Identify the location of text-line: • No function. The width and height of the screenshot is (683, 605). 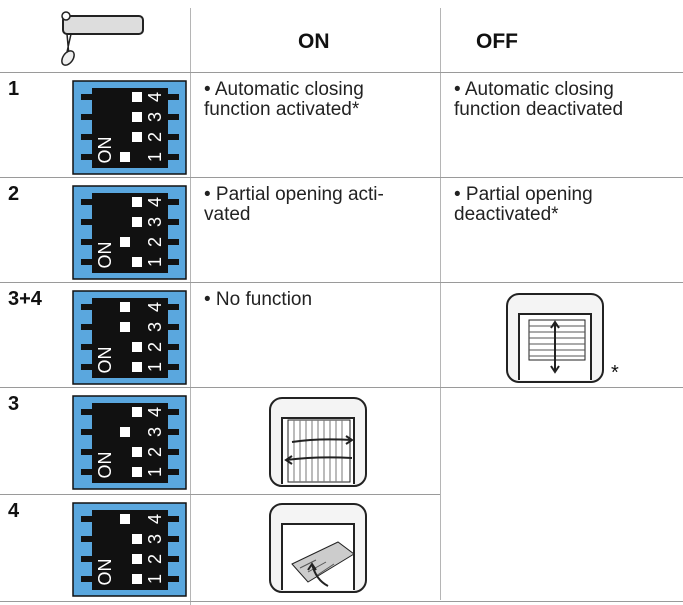
(258, 299).